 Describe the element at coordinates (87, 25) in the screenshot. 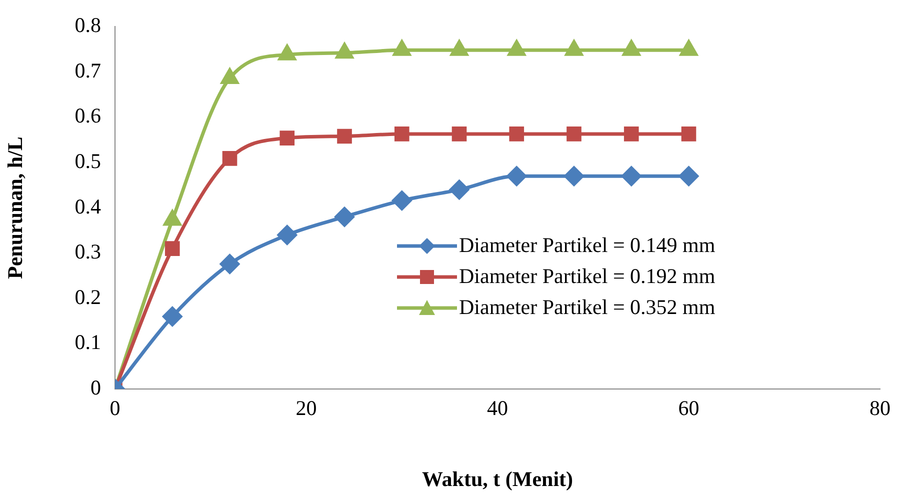

I see `y-tick-label: 0.8` at that location.